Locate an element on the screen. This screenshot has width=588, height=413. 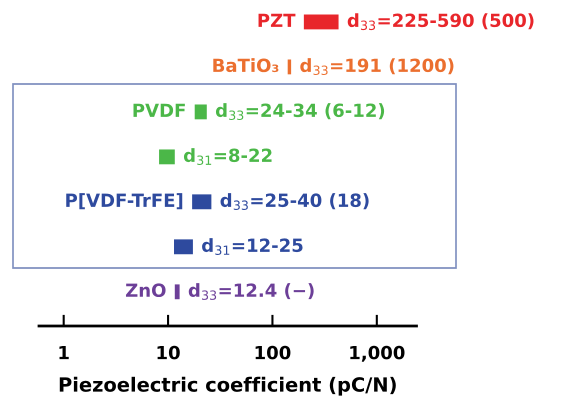
x-tick-label: 100 is located at coordinates (273, 353).